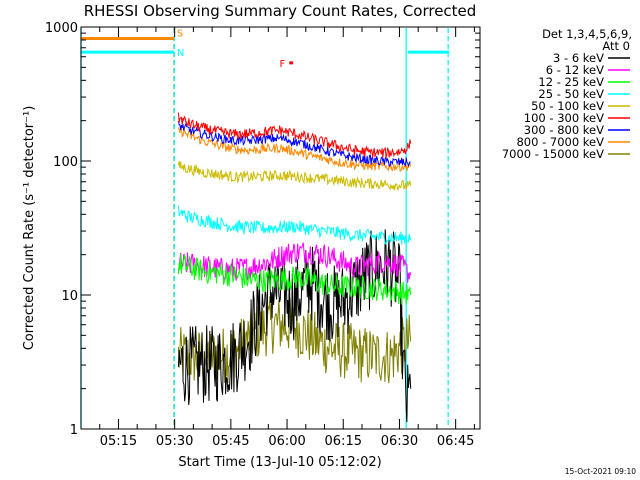  Describe the element at coordinates (69, 296) in the screenshot. I see `y-tick-label-1: 10` at that location.